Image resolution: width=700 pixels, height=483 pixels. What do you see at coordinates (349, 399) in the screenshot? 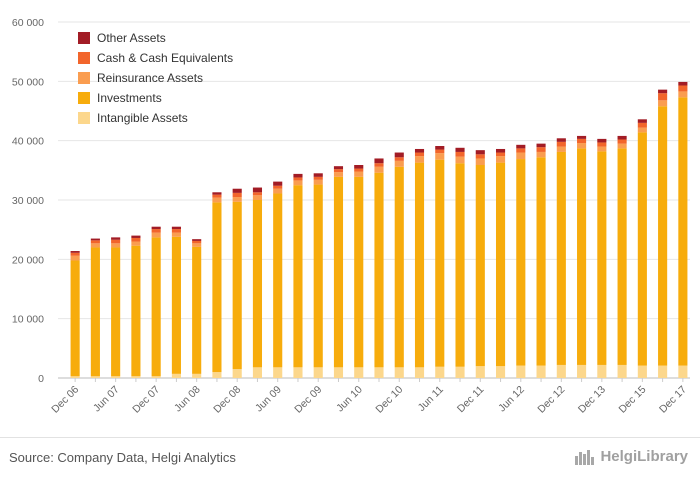
I see `x-tick-label: Jun 10` at bounding box center [349, 399].